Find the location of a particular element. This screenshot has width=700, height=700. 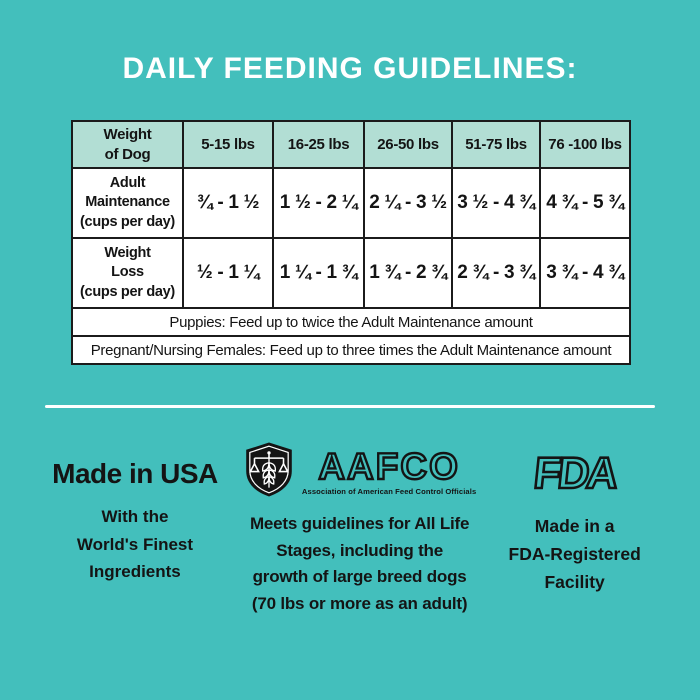

value-cell: ½ - 1 ¼ is located at coordinates (228, 273).